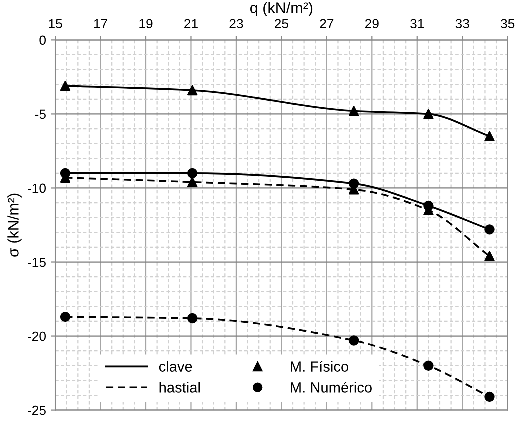  What do you see at coordinates (463, 24) in the screenshot?
I see `x-tick-label: 33` at bounding box center [463, 24].